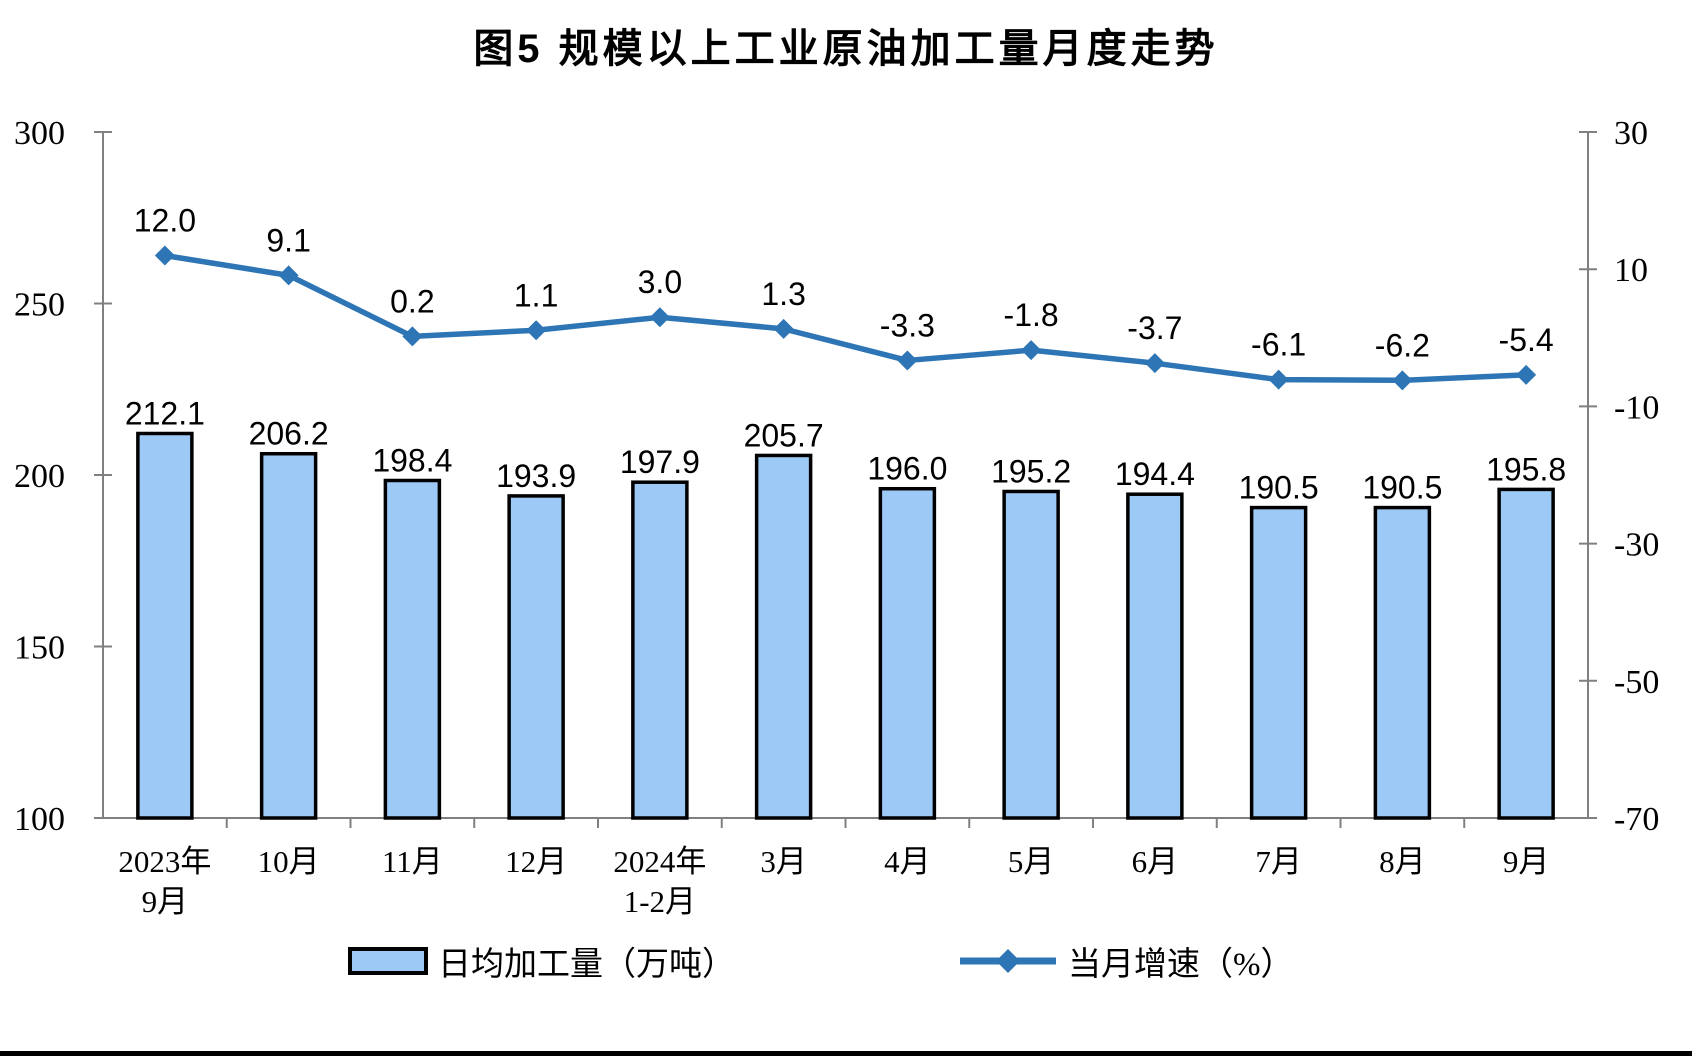 The height and width of the screenshot is (1056, 1692). What do you see at coordinates (412, 861) in the screenshot?
I see `x-category-label: 11月` at bounding box center [412, 861].